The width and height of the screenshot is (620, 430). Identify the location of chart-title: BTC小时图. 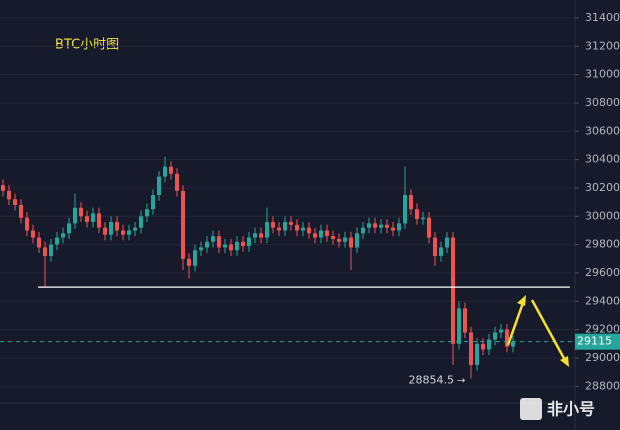
(87, 45).